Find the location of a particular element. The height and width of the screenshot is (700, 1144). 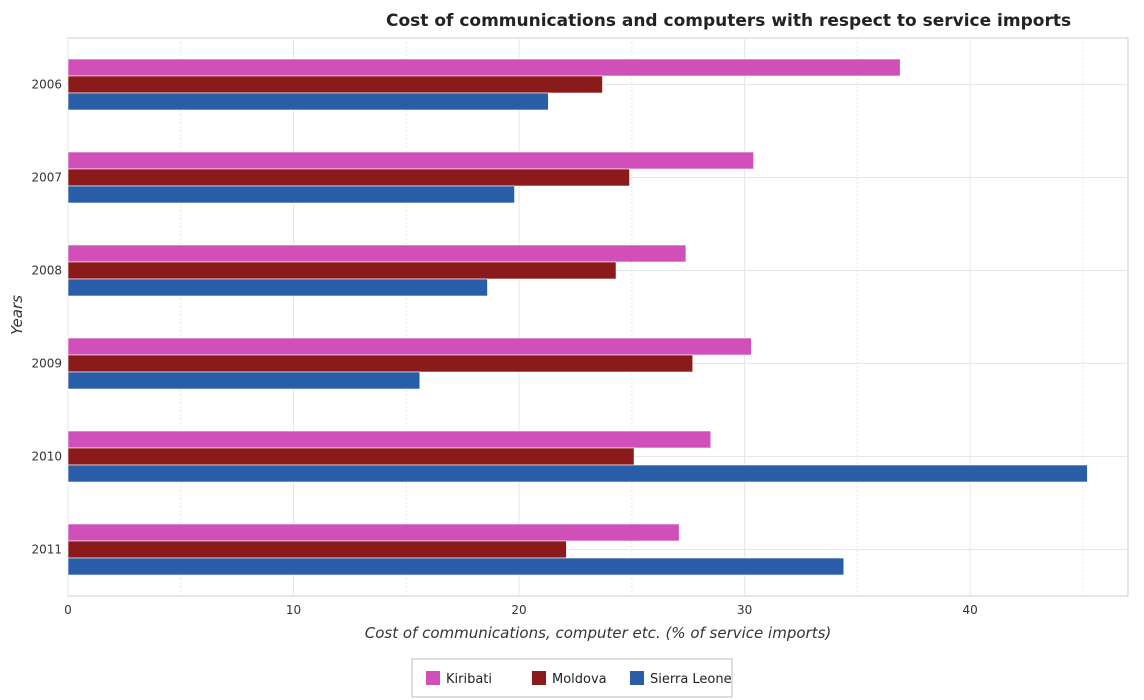

x-tick-label: 30 is located at coordinates (744, 610).